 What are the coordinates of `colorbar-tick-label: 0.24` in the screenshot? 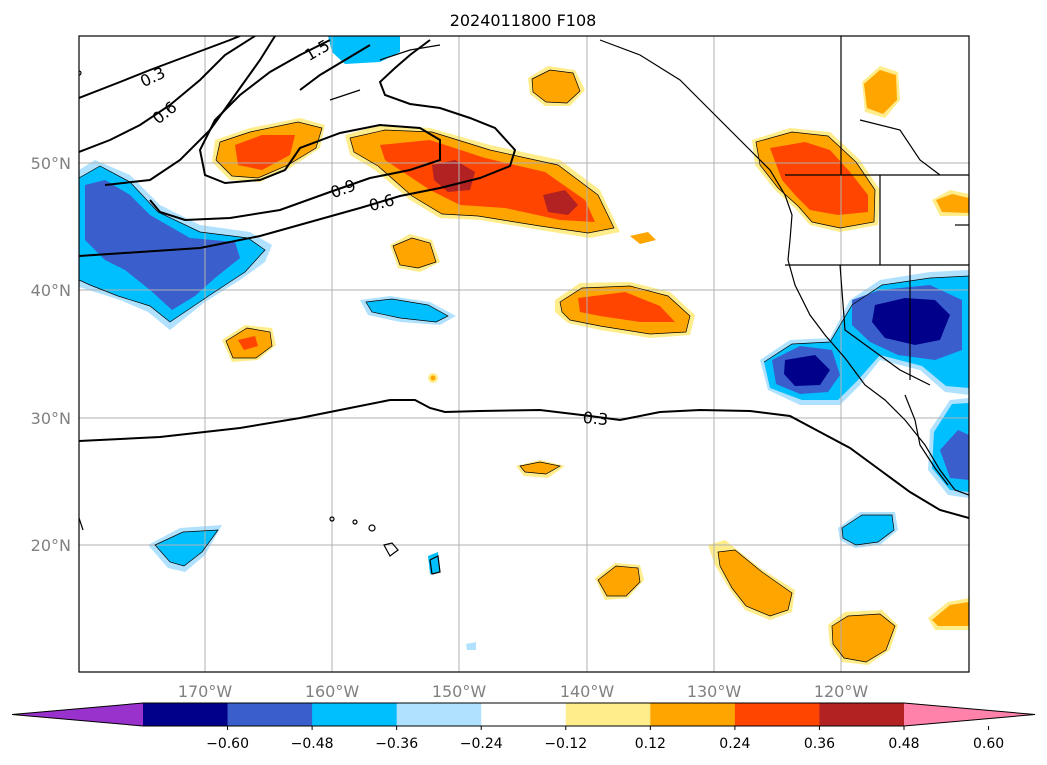 It's located at (734, 744).